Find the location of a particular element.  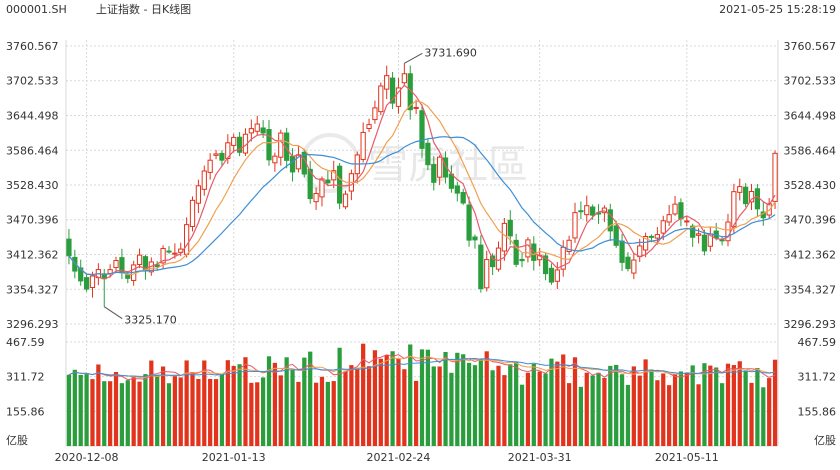

date-tick-label: 2021-01-13 is located at coordinates (234, 457).